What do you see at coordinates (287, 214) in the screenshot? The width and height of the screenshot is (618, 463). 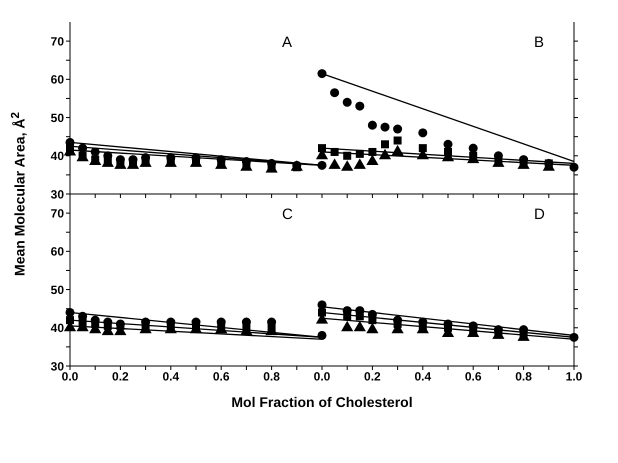 I see `text: C` at bounding box center [287, 214].